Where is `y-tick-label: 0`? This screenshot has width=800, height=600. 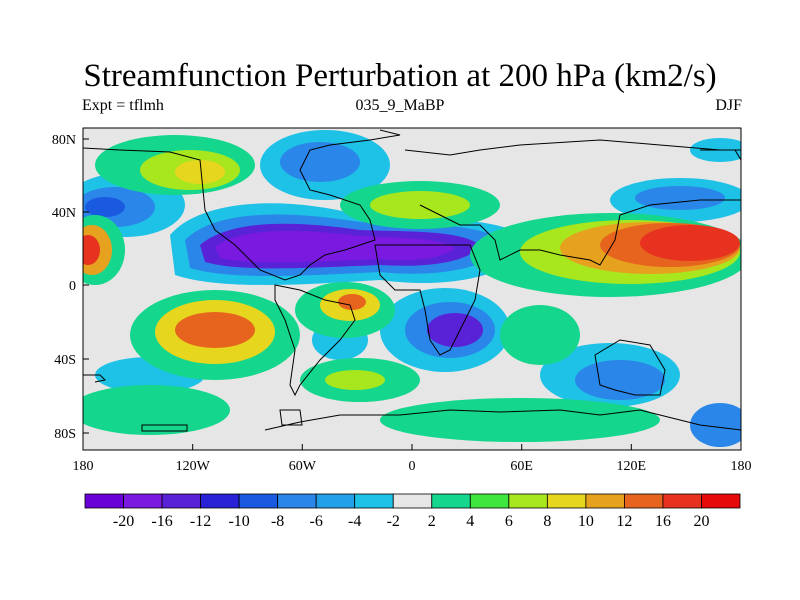 y-tick-label: 0 is located at coordinates (72, 286).